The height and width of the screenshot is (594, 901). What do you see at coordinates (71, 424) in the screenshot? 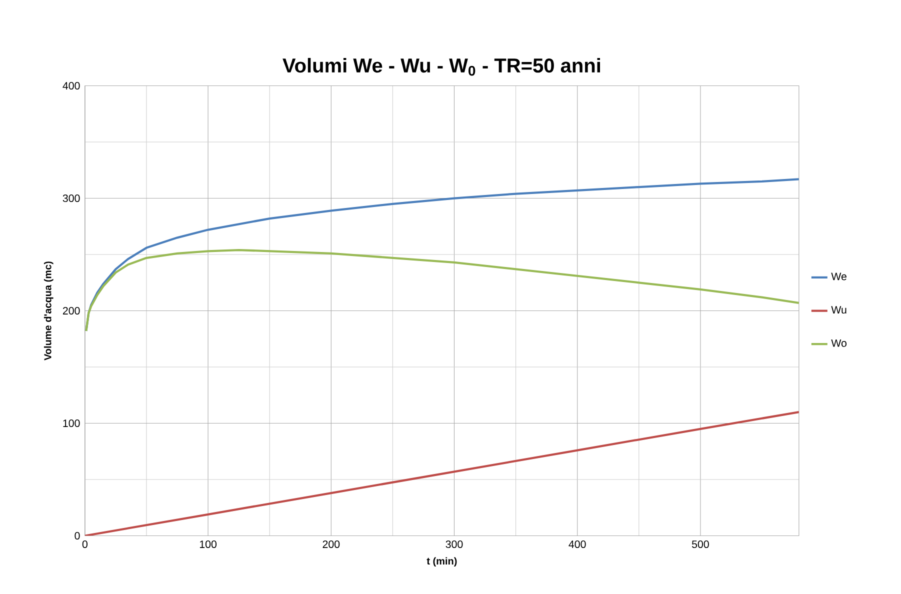
I see `y-tick-label: 100` at bounding box center [71, 424].